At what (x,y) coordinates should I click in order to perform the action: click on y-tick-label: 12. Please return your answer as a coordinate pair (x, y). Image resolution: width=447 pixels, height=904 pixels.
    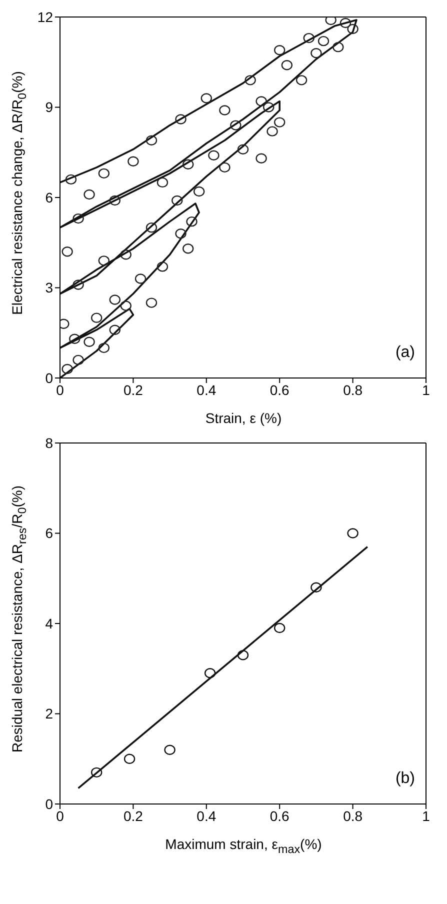
    Looking at the image, I should click on (45, 16).